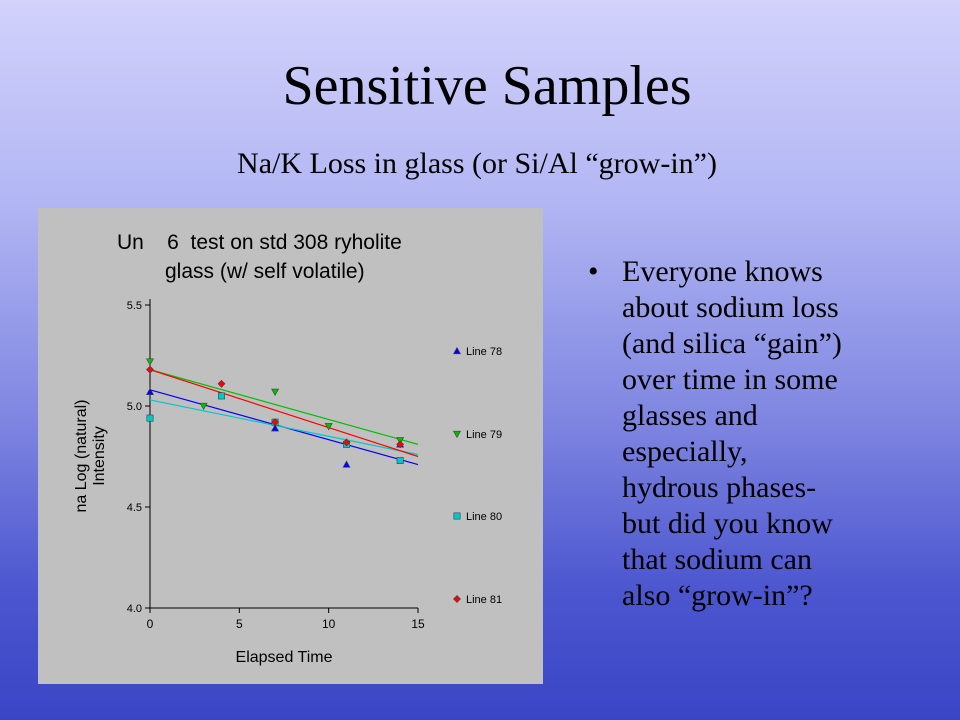 This screenshot has height=720, width=960. Describe the element at coordinates (685, 451) in the screenshot. I see `bullet-line: especially,` at that location.